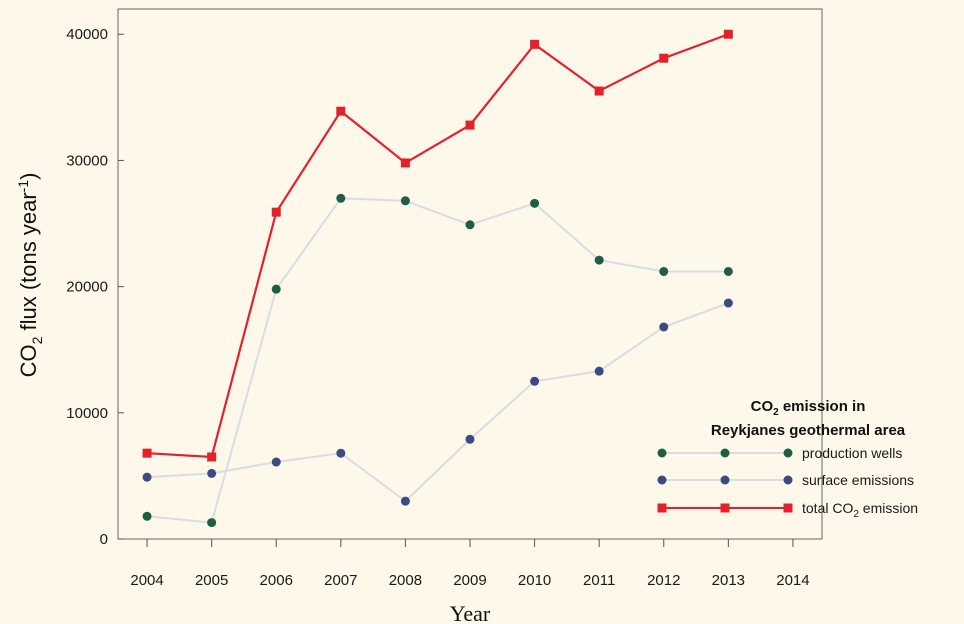 The height and width of the screenshot is (624, 964). Describe the element at coordinates (87, 287) in the screenshot. I see `y-tick-label: 20000` at that location.